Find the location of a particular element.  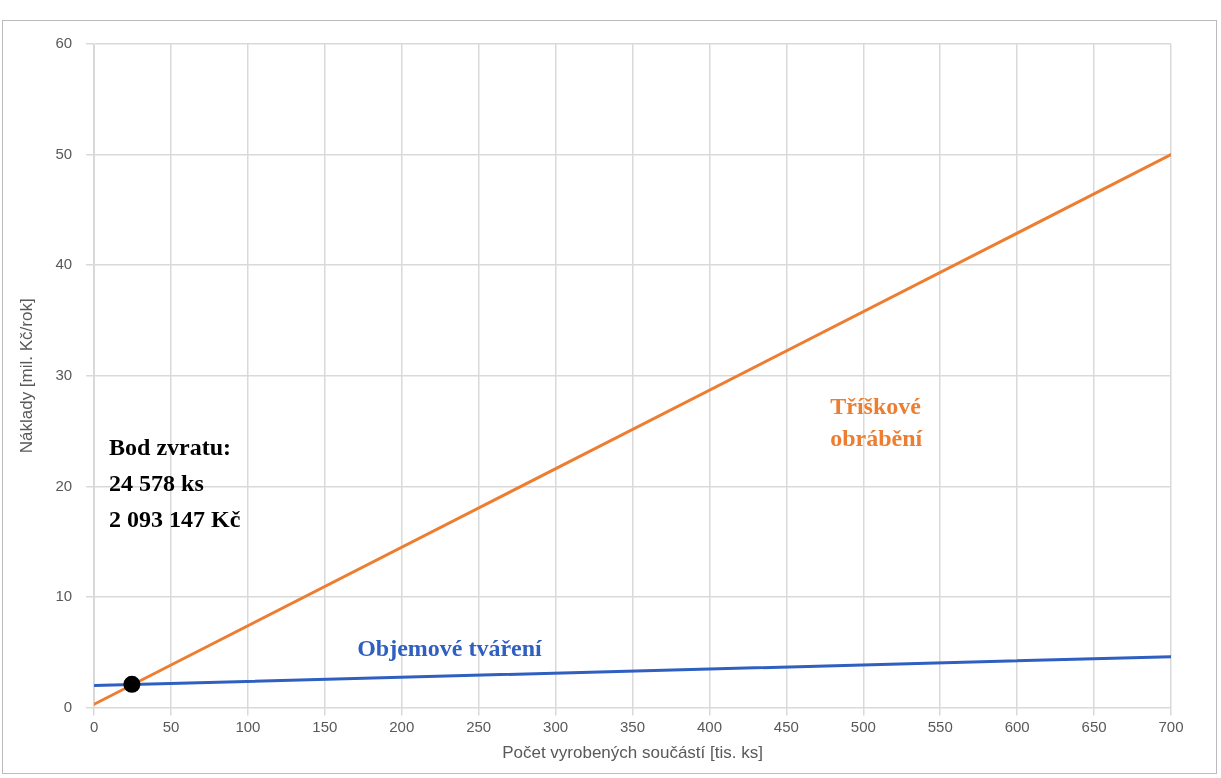

y-tick-label: 50 is located at coordinates (64, 153).